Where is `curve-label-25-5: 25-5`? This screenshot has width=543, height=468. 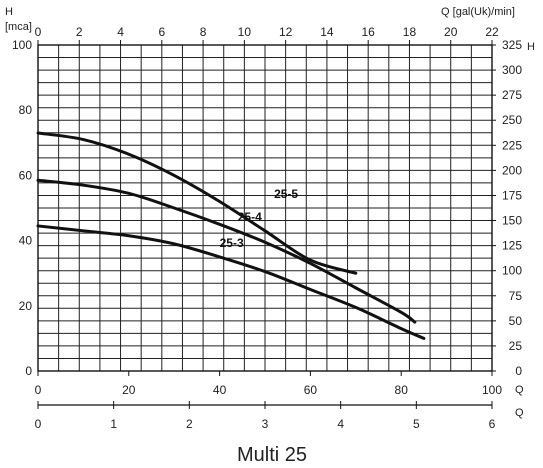
curve-label-25-5: 25-5 is located at coordinates (286, 194).